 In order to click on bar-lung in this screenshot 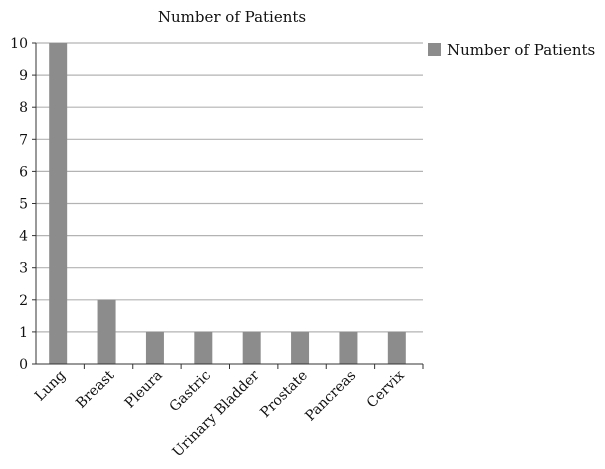, I will do `click(58, 203)`.